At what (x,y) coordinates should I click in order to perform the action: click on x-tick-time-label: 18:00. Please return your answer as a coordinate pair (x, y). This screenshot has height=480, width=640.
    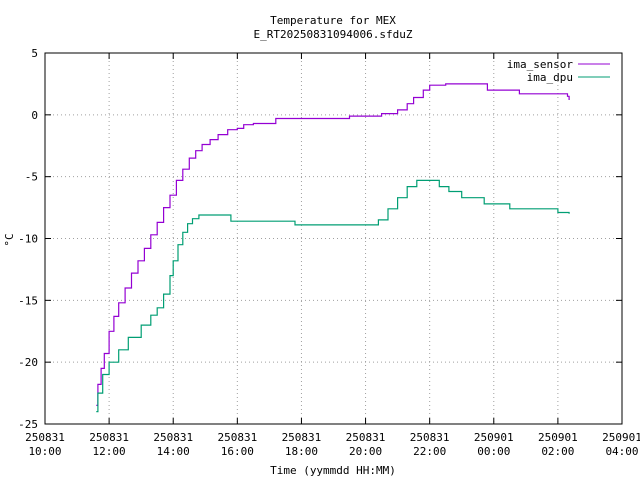
    Looking at the image, I should click on (301, 451).